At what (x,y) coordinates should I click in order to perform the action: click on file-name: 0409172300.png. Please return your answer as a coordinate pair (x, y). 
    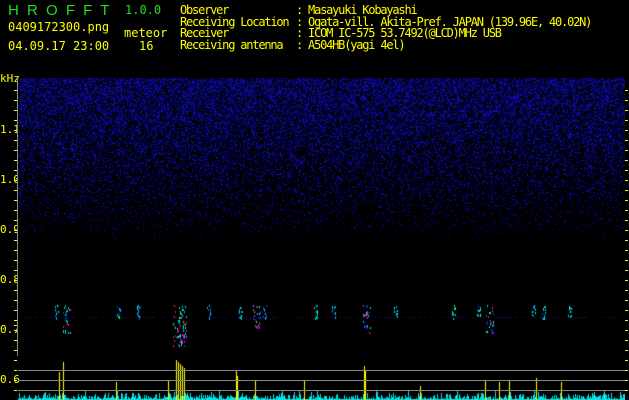
    Looking at the image, I should click on (59, 27).